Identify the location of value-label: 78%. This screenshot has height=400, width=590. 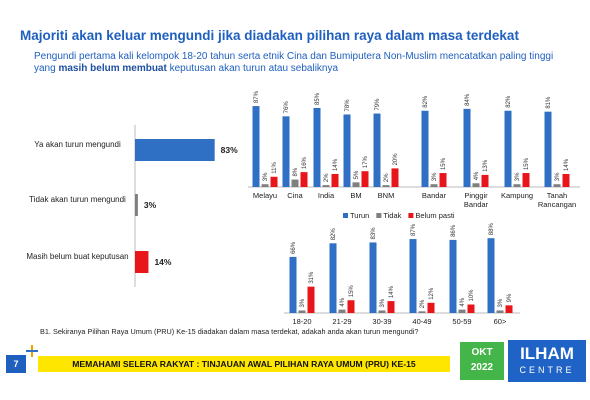
(348, 105).